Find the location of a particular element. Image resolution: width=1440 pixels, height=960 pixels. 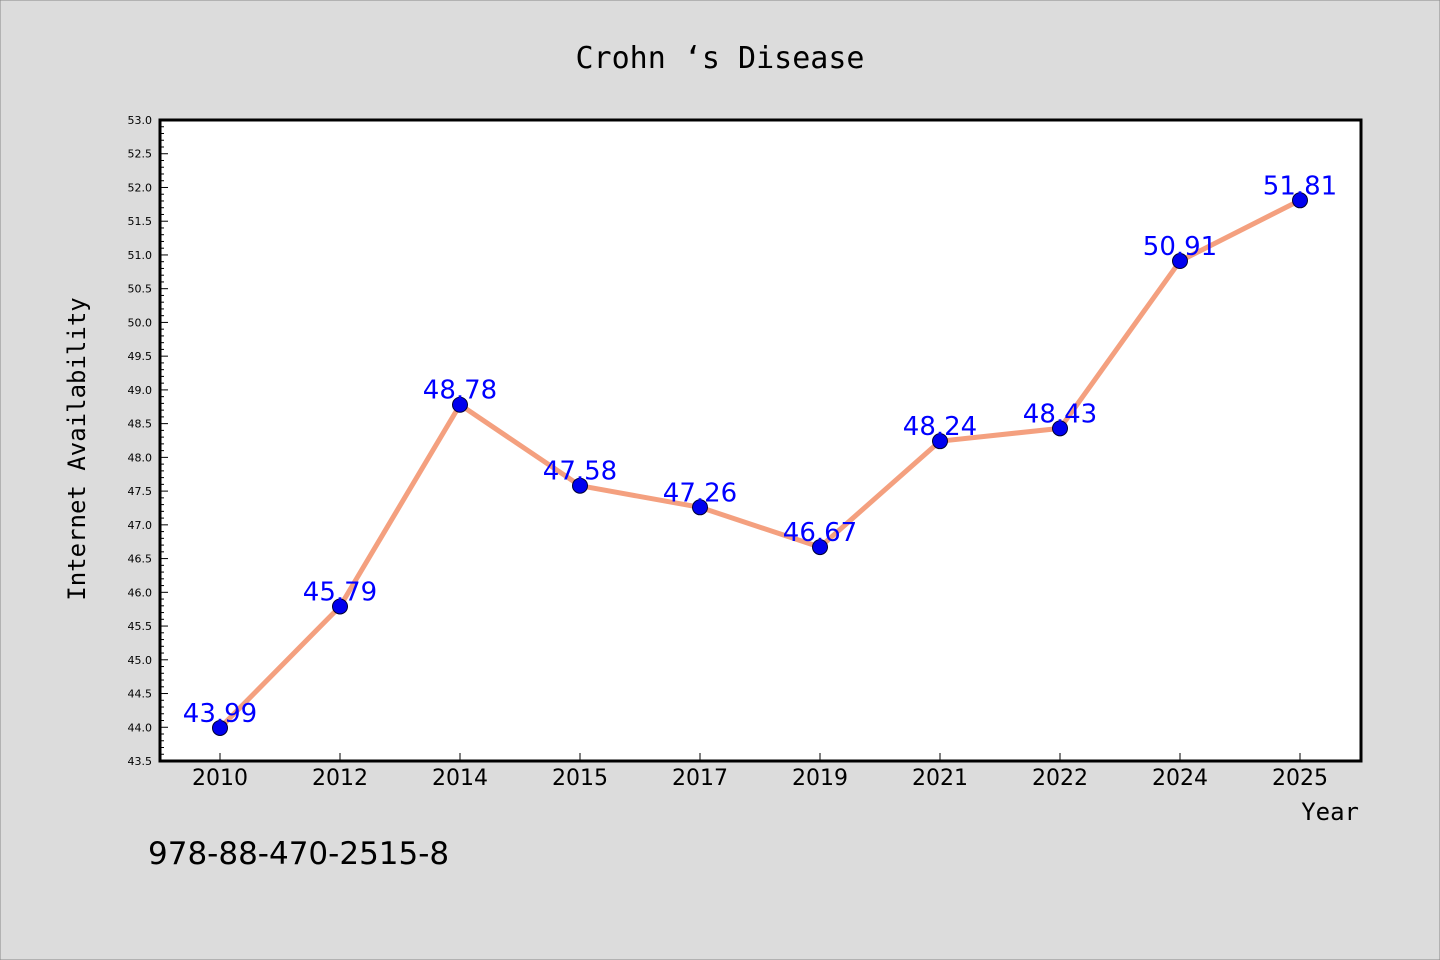

x-tick-label: 2025 is located at coordinates (1300, 778).